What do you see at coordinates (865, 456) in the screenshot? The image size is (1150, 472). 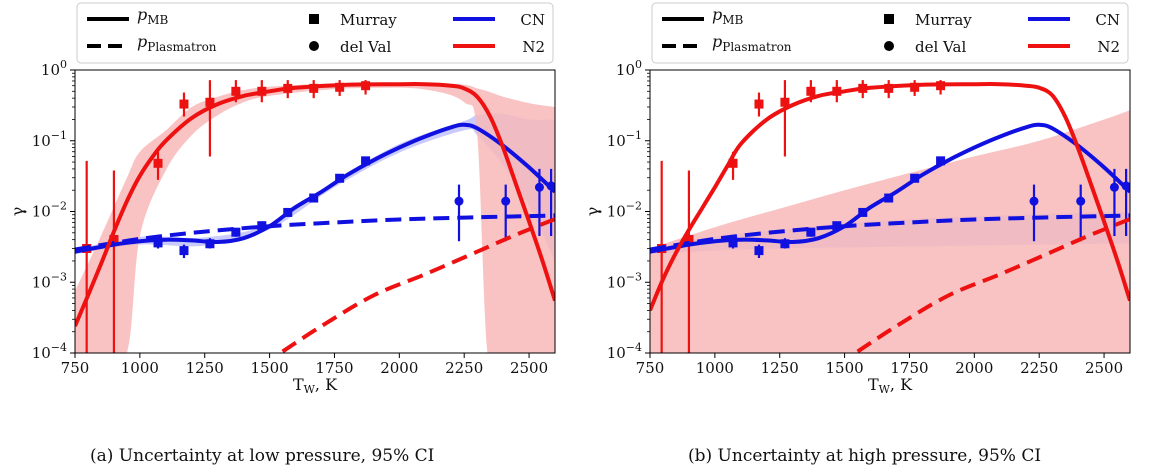 I see `caption-b: (b) Uncertainty at high pressure, 95% CI` at bounding box center [865, 456].